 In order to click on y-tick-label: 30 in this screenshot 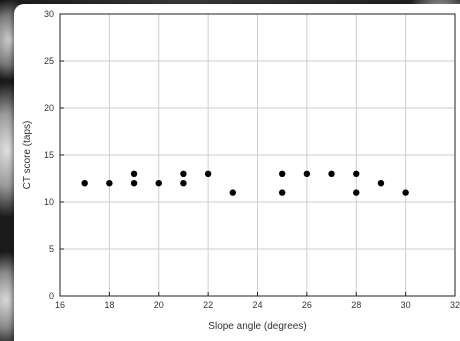, I will do `click(49, 14)`.